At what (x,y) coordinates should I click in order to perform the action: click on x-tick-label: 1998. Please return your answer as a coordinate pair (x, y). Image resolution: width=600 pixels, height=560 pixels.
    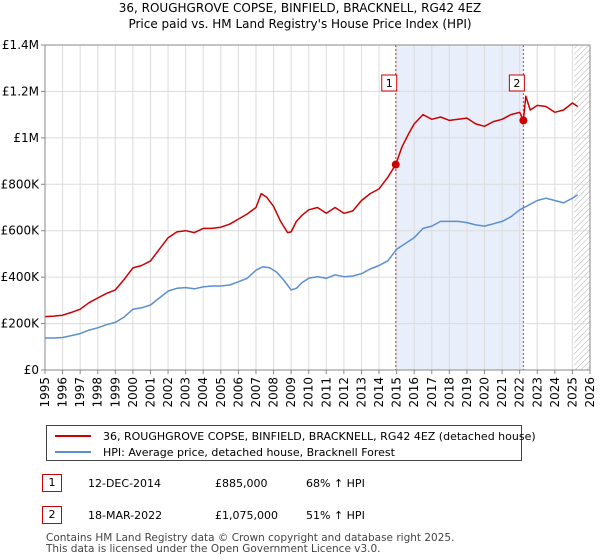
    Looking at the image, I should click on (98, 392).